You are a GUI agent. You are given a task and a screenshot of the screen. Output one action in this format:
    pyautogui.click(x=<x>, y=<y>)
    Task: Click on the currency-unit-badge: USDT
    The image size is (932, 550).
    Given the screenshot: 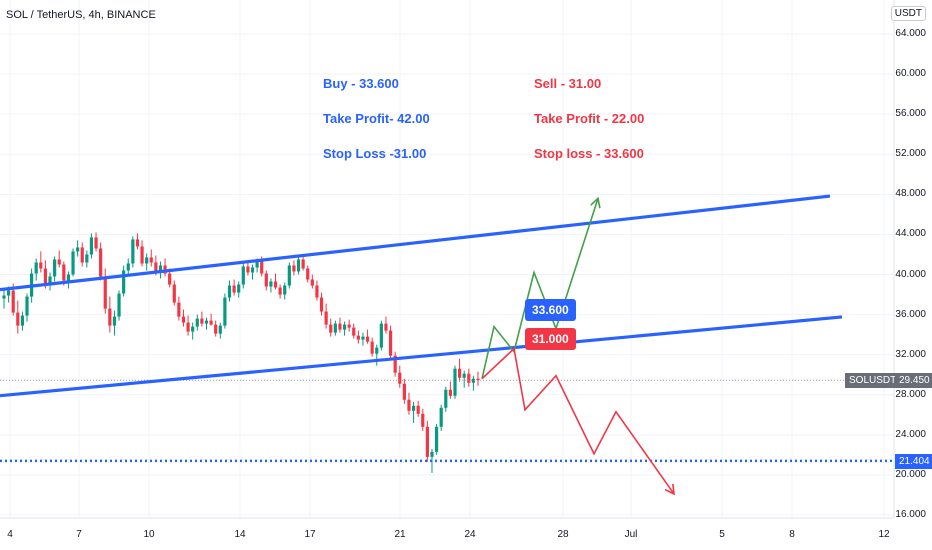 What is the action you would take?
    pyautogui.click(x=908, y=13)
    